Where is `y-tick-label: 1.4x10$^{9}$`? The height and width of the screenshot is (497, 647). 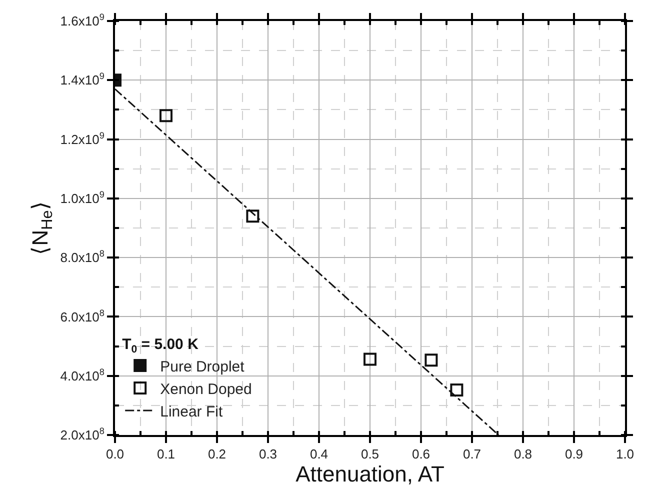
y-tick-label: 1.4x10$^{9}$ is located at coordinates (82, 79).